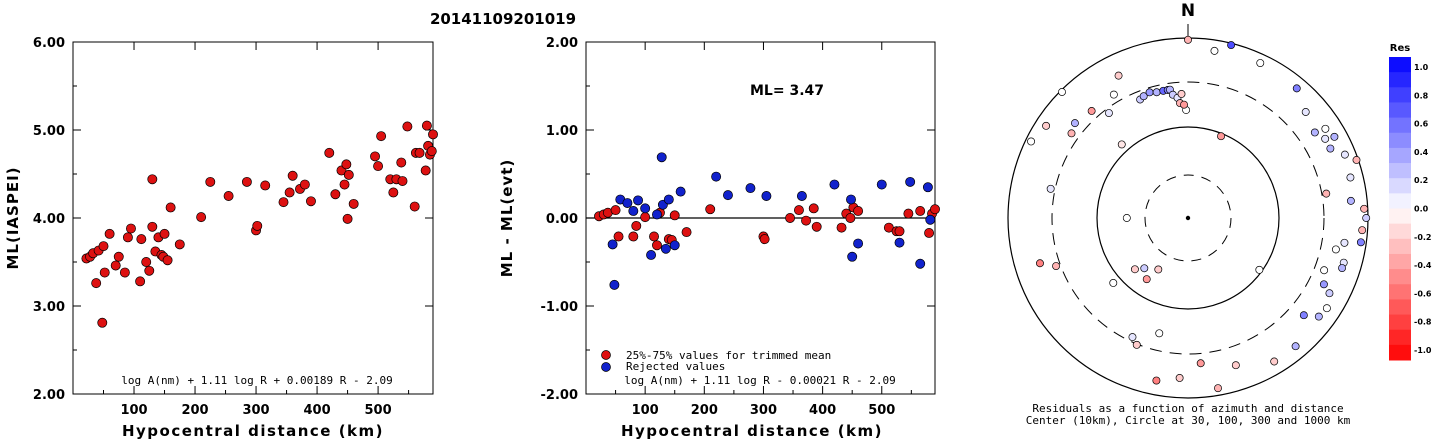  Describe the element at coordinates (822, 410) in the screenshot. I see `middle-x-tick-label: 400` at that location.